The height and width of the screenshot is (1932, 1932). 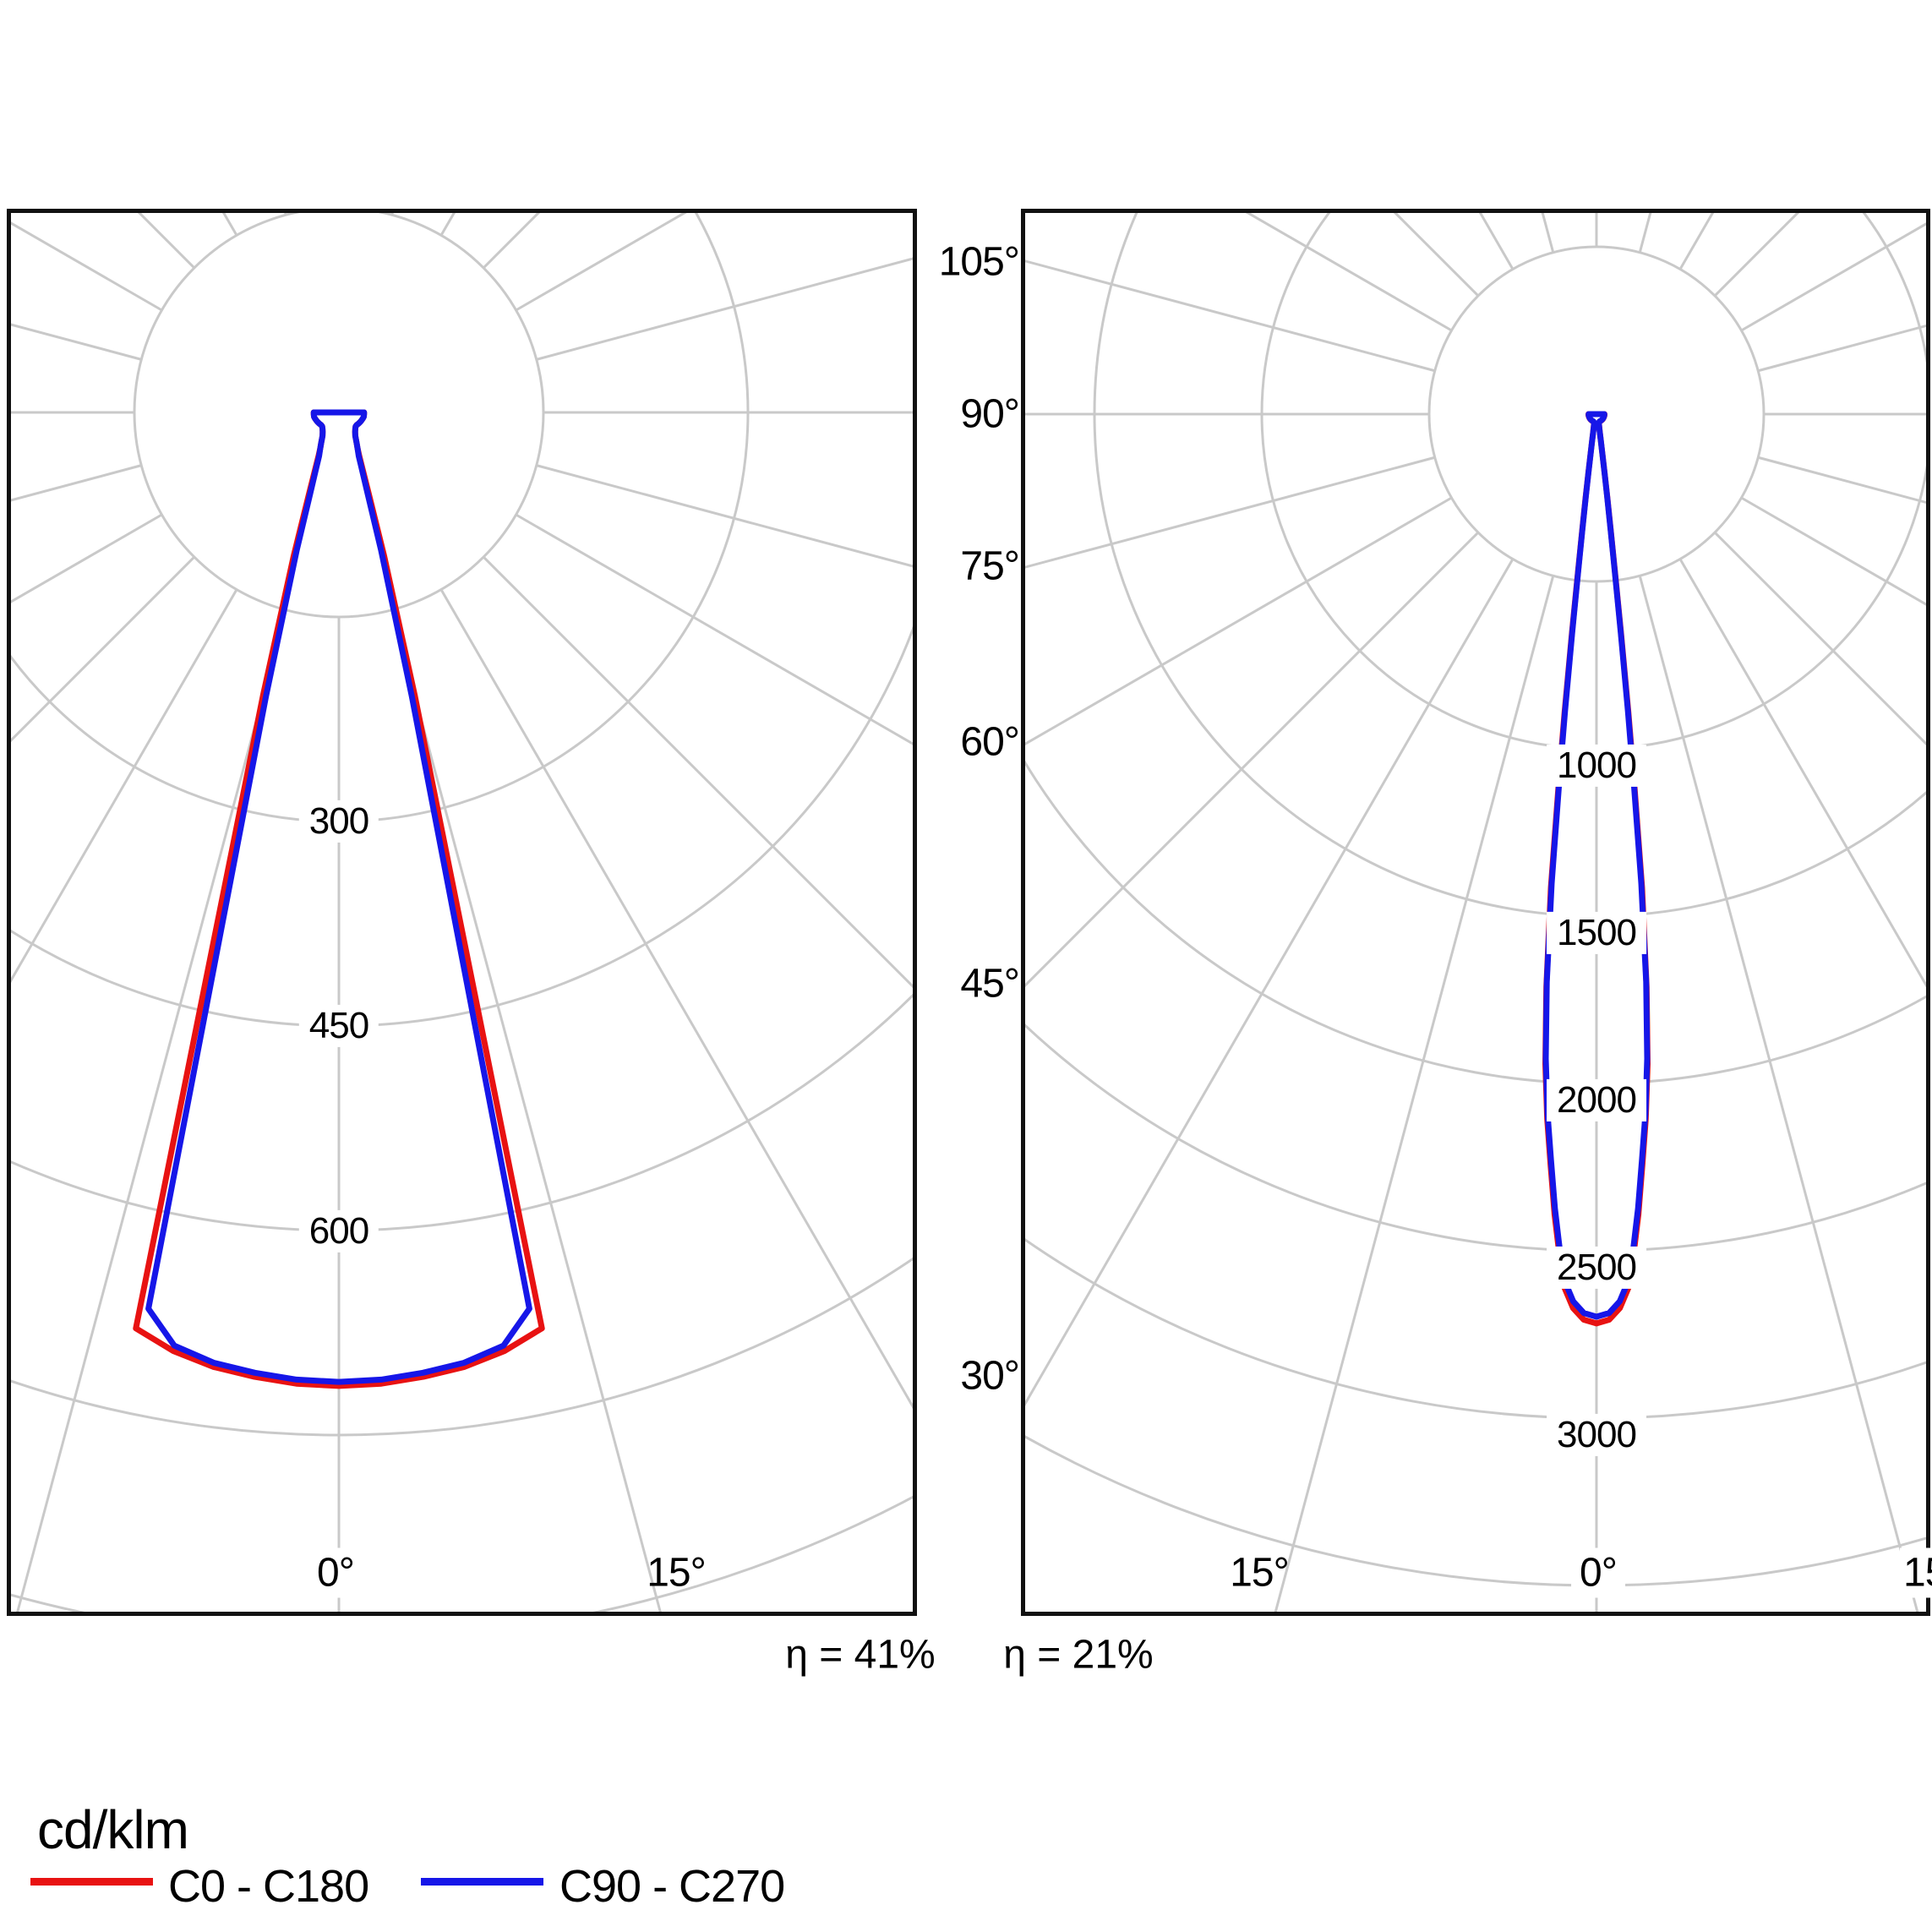 What do you see at coordinates (268, 1887) in the screenshot?
I see `legend-label-c0: C0 - C180` at bounding box center [268, 1887].